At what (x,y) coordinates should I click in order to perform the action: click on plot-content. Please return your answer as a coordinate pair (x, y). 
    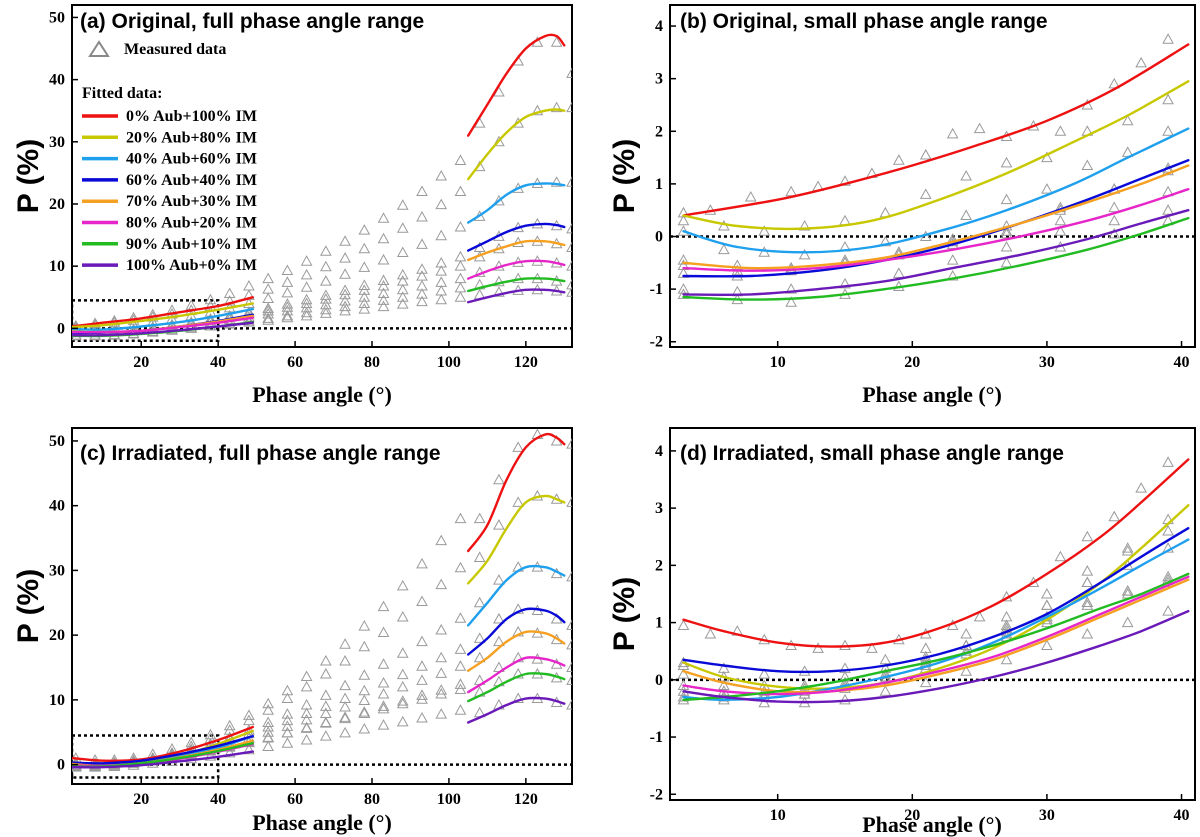
    Looking at the image, I should click on (932, 170).